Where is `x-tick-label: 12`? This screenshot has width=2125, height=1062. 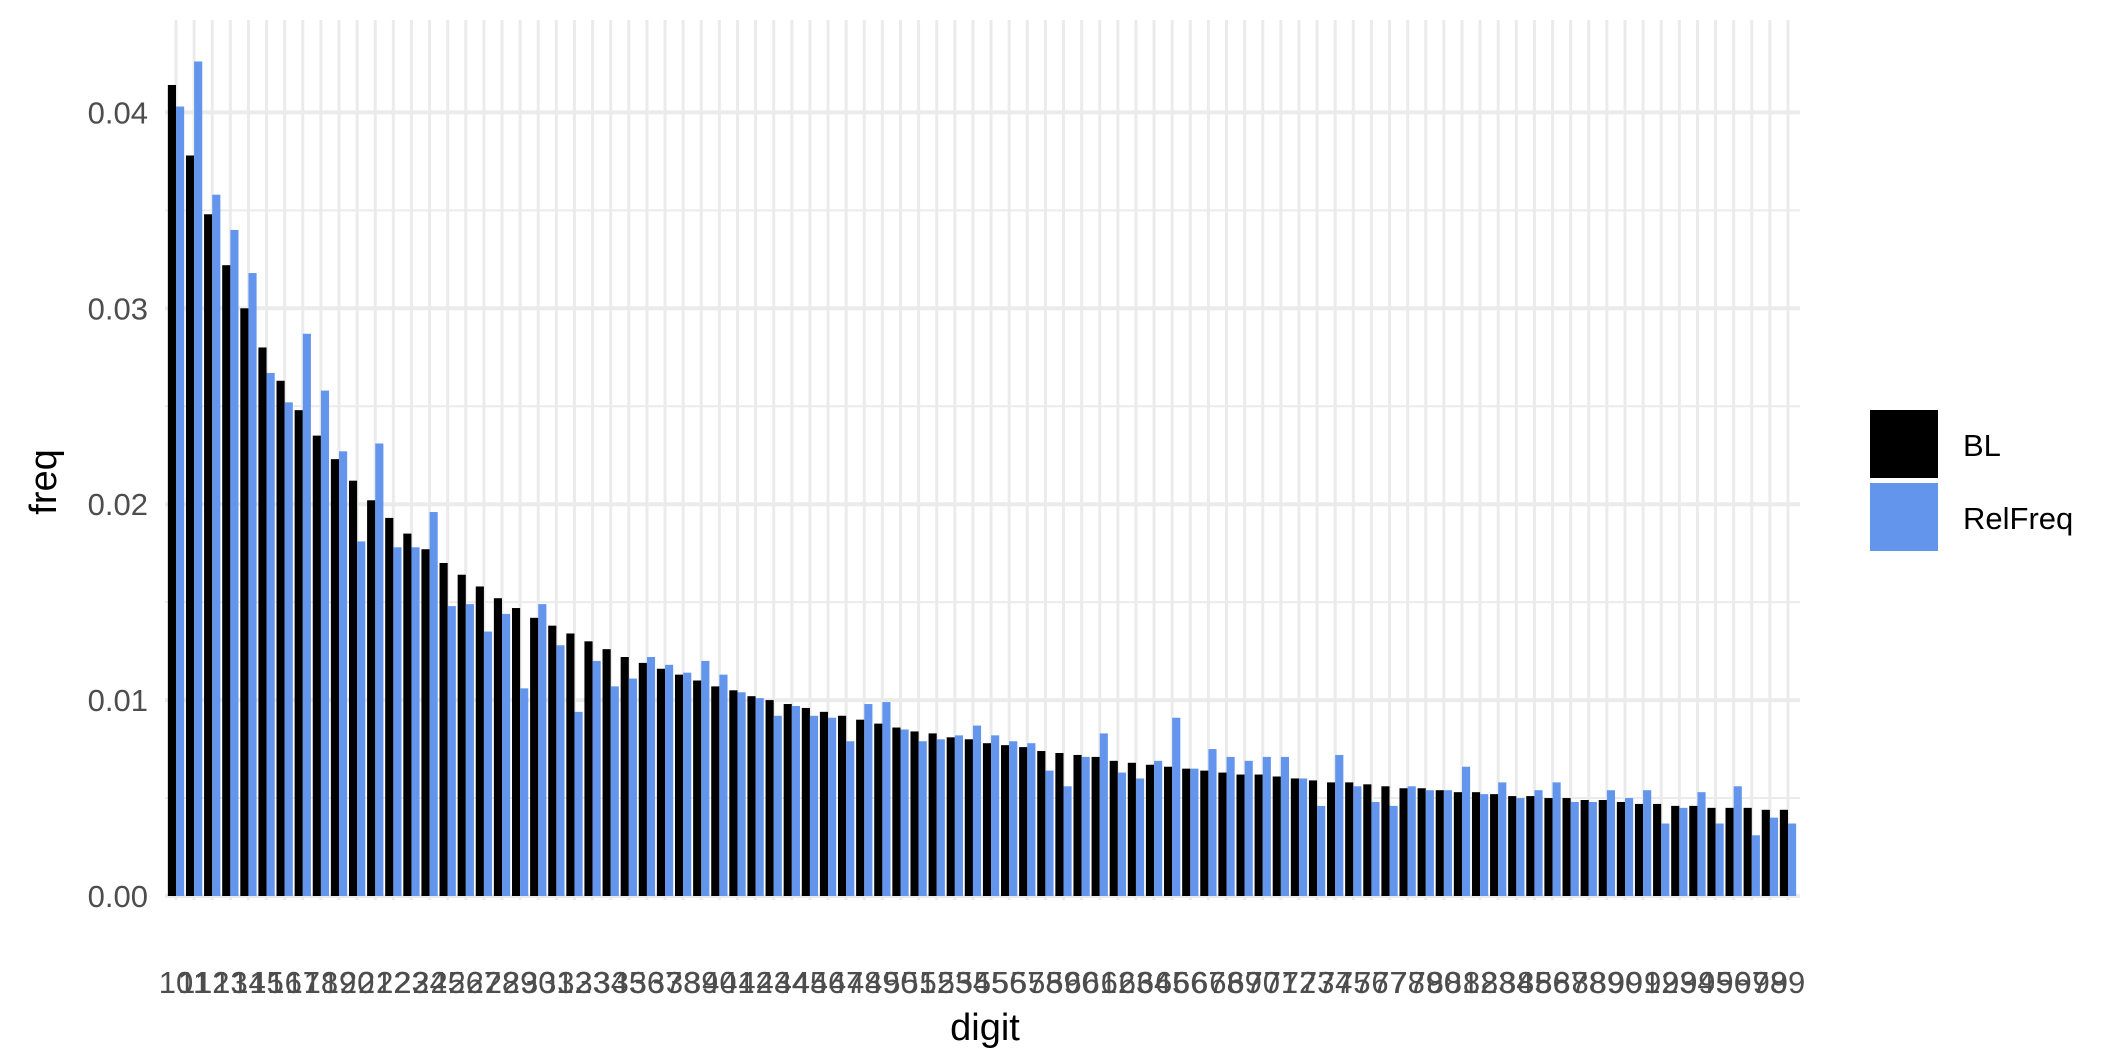
x-tick-label: 12 is located at coordinates (212, 982).